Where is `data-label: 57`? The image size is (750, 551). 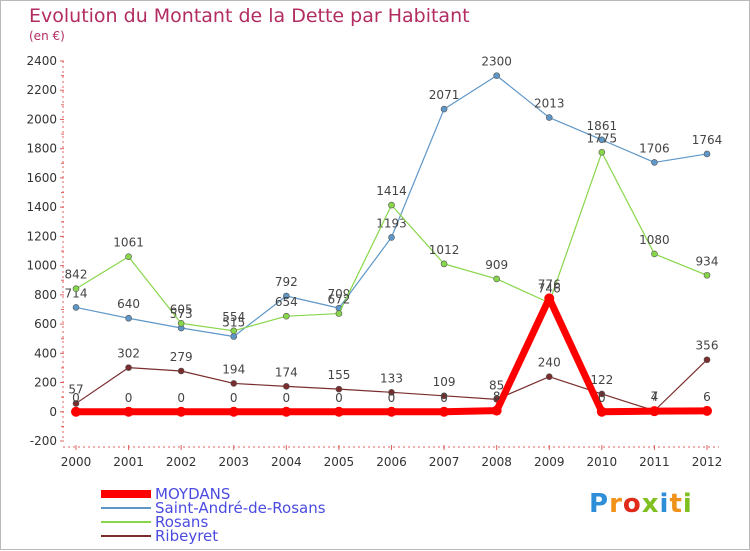
data-label: 57 is located at coordinates (75, 389).